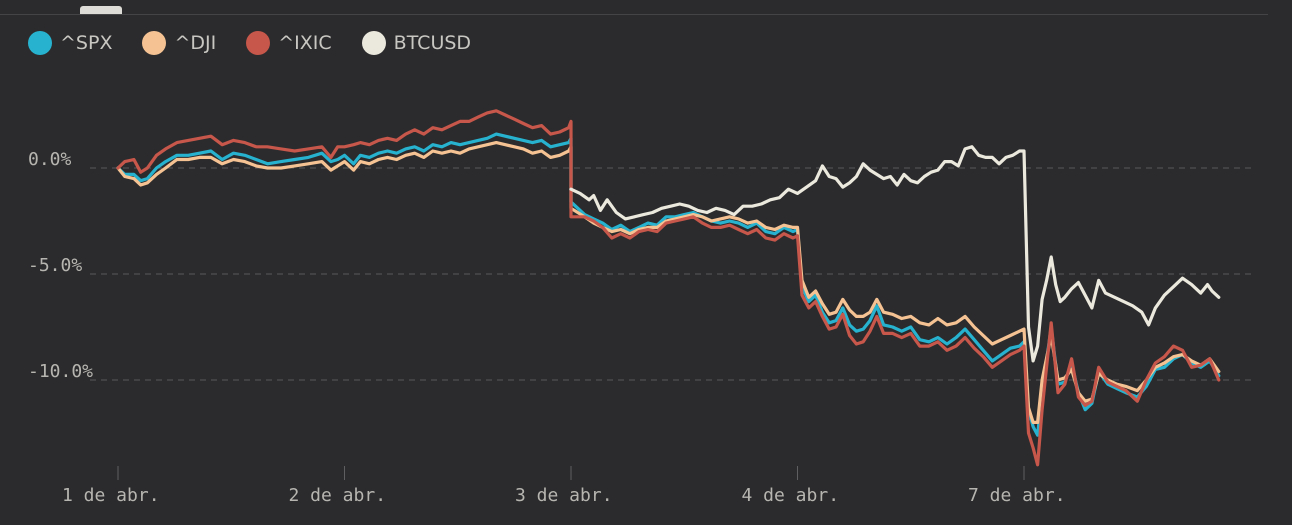 The width and height of the screenshot is (1292, 525). I want to click on legend: ^SPX ^DJI ^IXIC BTCUSD, so click(264, 43).